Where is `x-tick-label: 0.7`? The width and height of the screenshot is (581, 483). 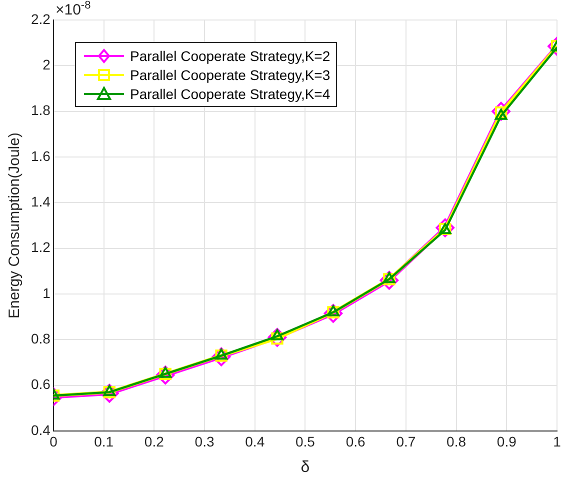 x-tick-label: 0.7 is located at coordinates (406, 441).